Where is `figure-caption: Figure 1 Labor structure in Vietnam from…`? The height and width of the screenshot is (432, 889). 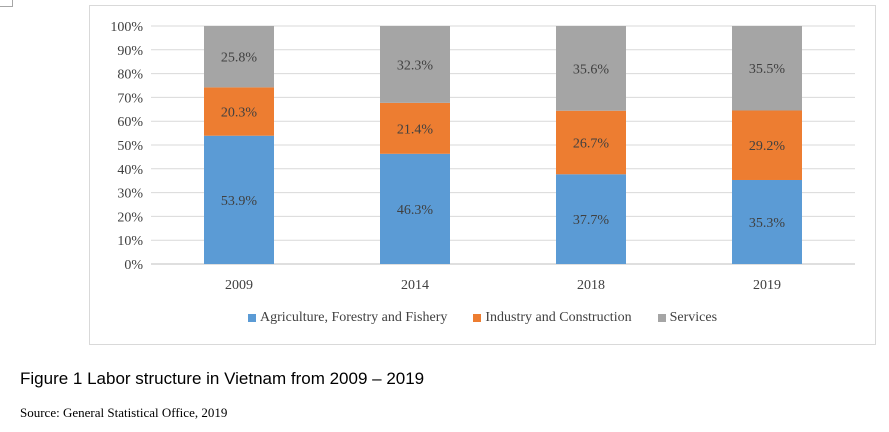
figure-caption: Figure 1 Labor structure in Vietnam from… is located at coordinates (222, 378).